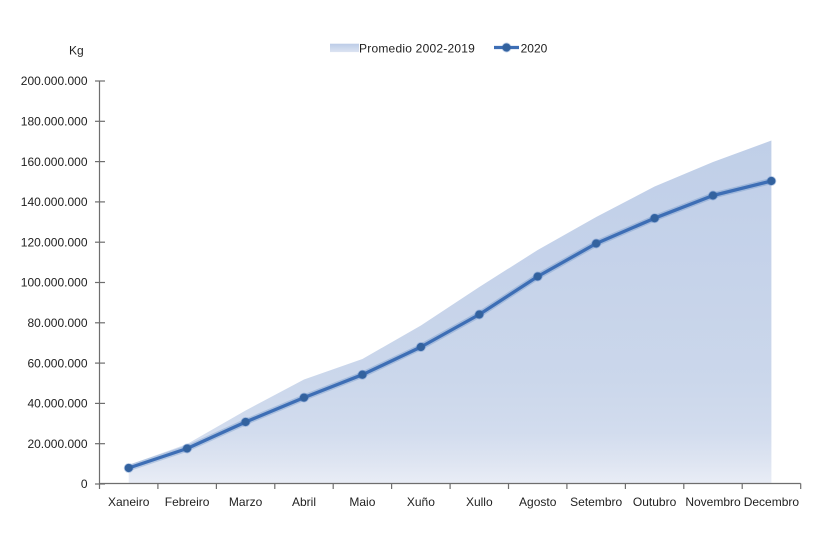  Describe the element at coordinates (84, 484) in the screenshot. I see `svg-text: 0` at that location.